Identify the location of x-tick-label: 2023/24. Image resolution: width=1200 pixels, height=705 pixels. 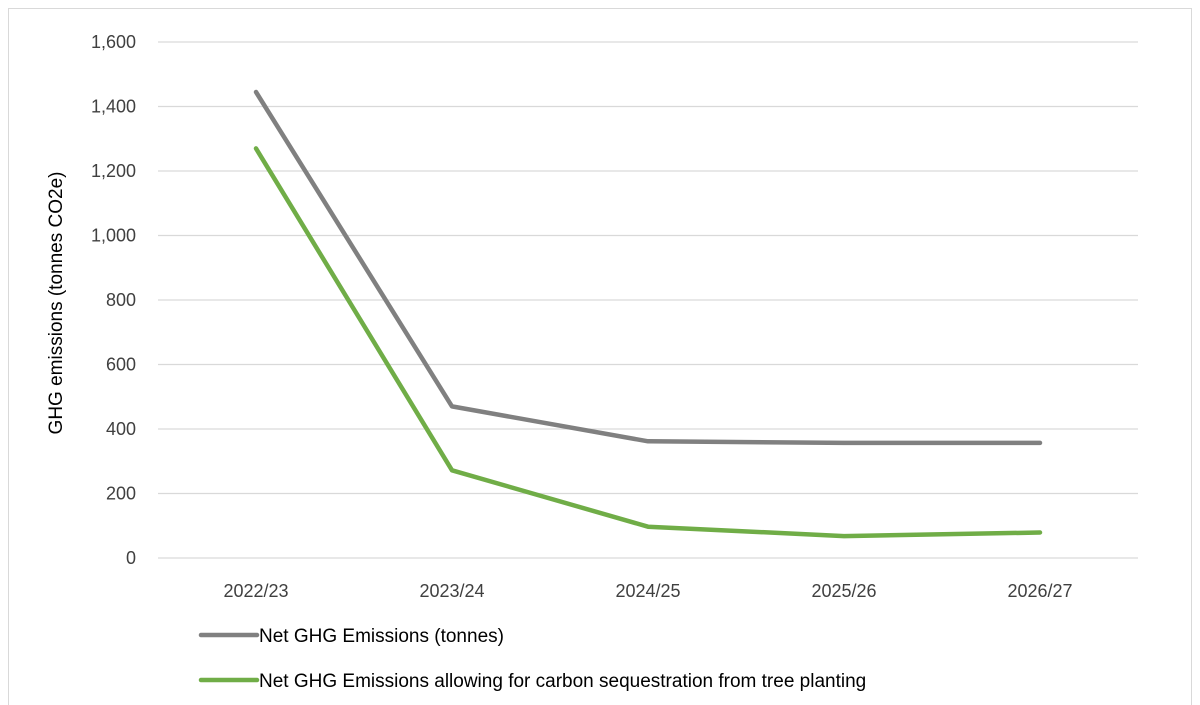
(451, 591).